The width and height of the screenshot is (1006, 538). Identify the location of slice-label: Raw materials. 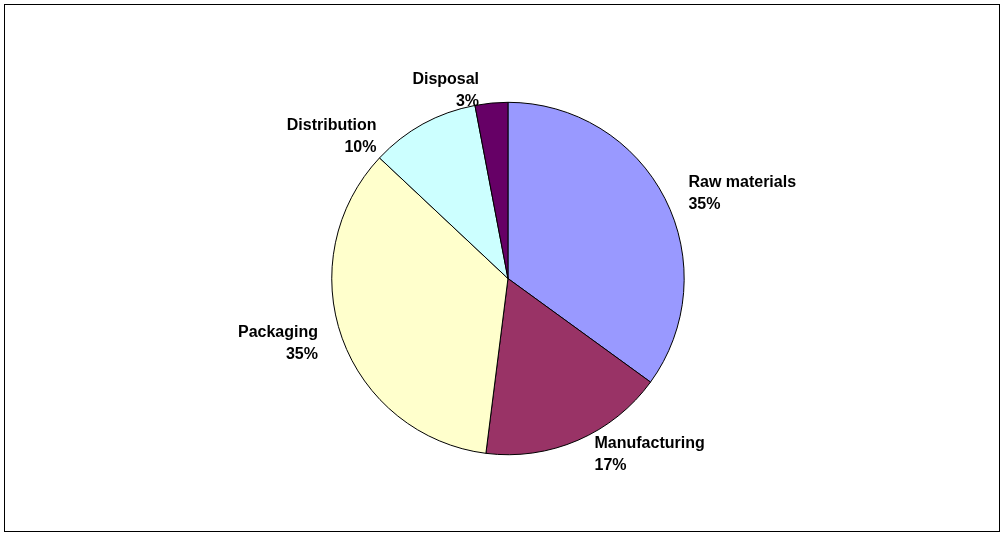
(742, 181).